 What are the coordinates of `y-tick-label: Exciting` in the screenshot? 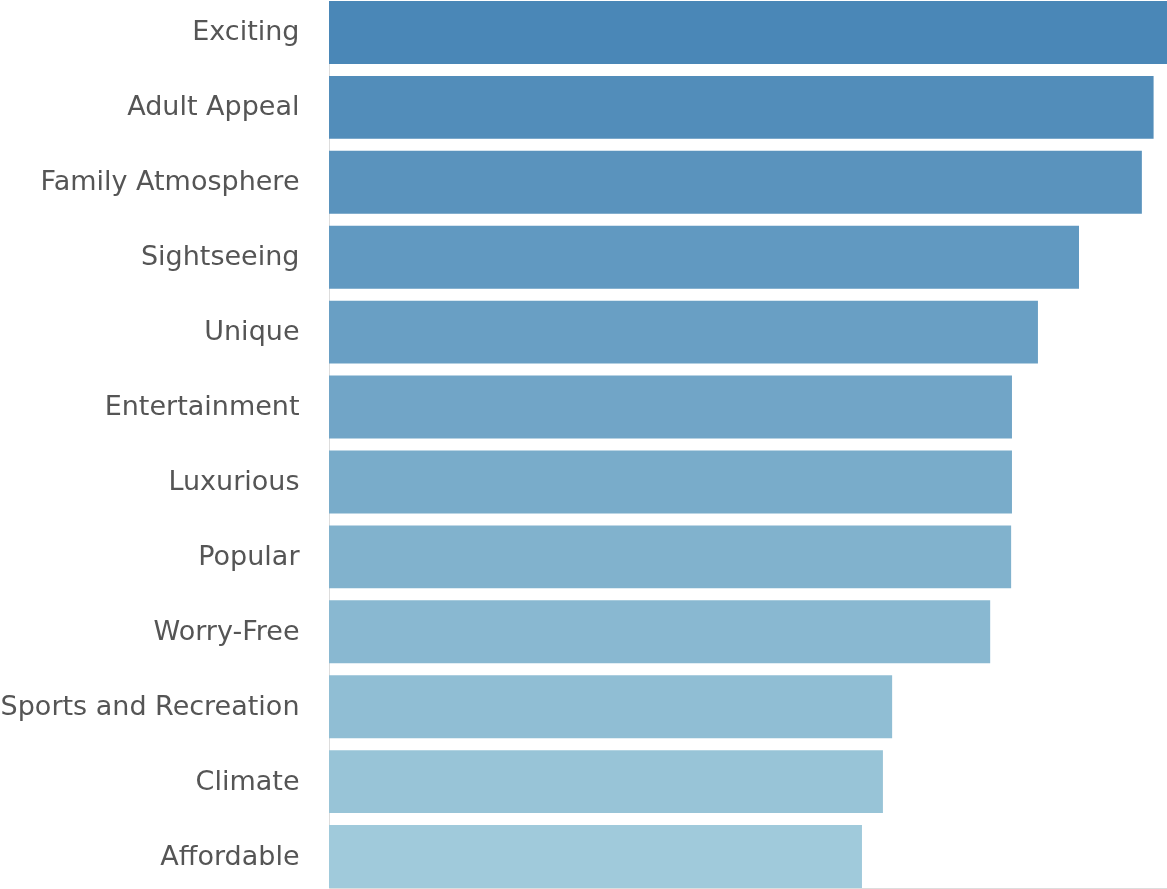 It's located at (246, 31).